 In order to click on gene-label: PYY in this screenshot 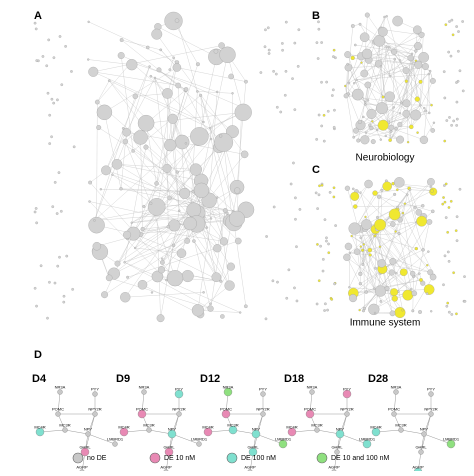, I will do `click(263, 389)`.